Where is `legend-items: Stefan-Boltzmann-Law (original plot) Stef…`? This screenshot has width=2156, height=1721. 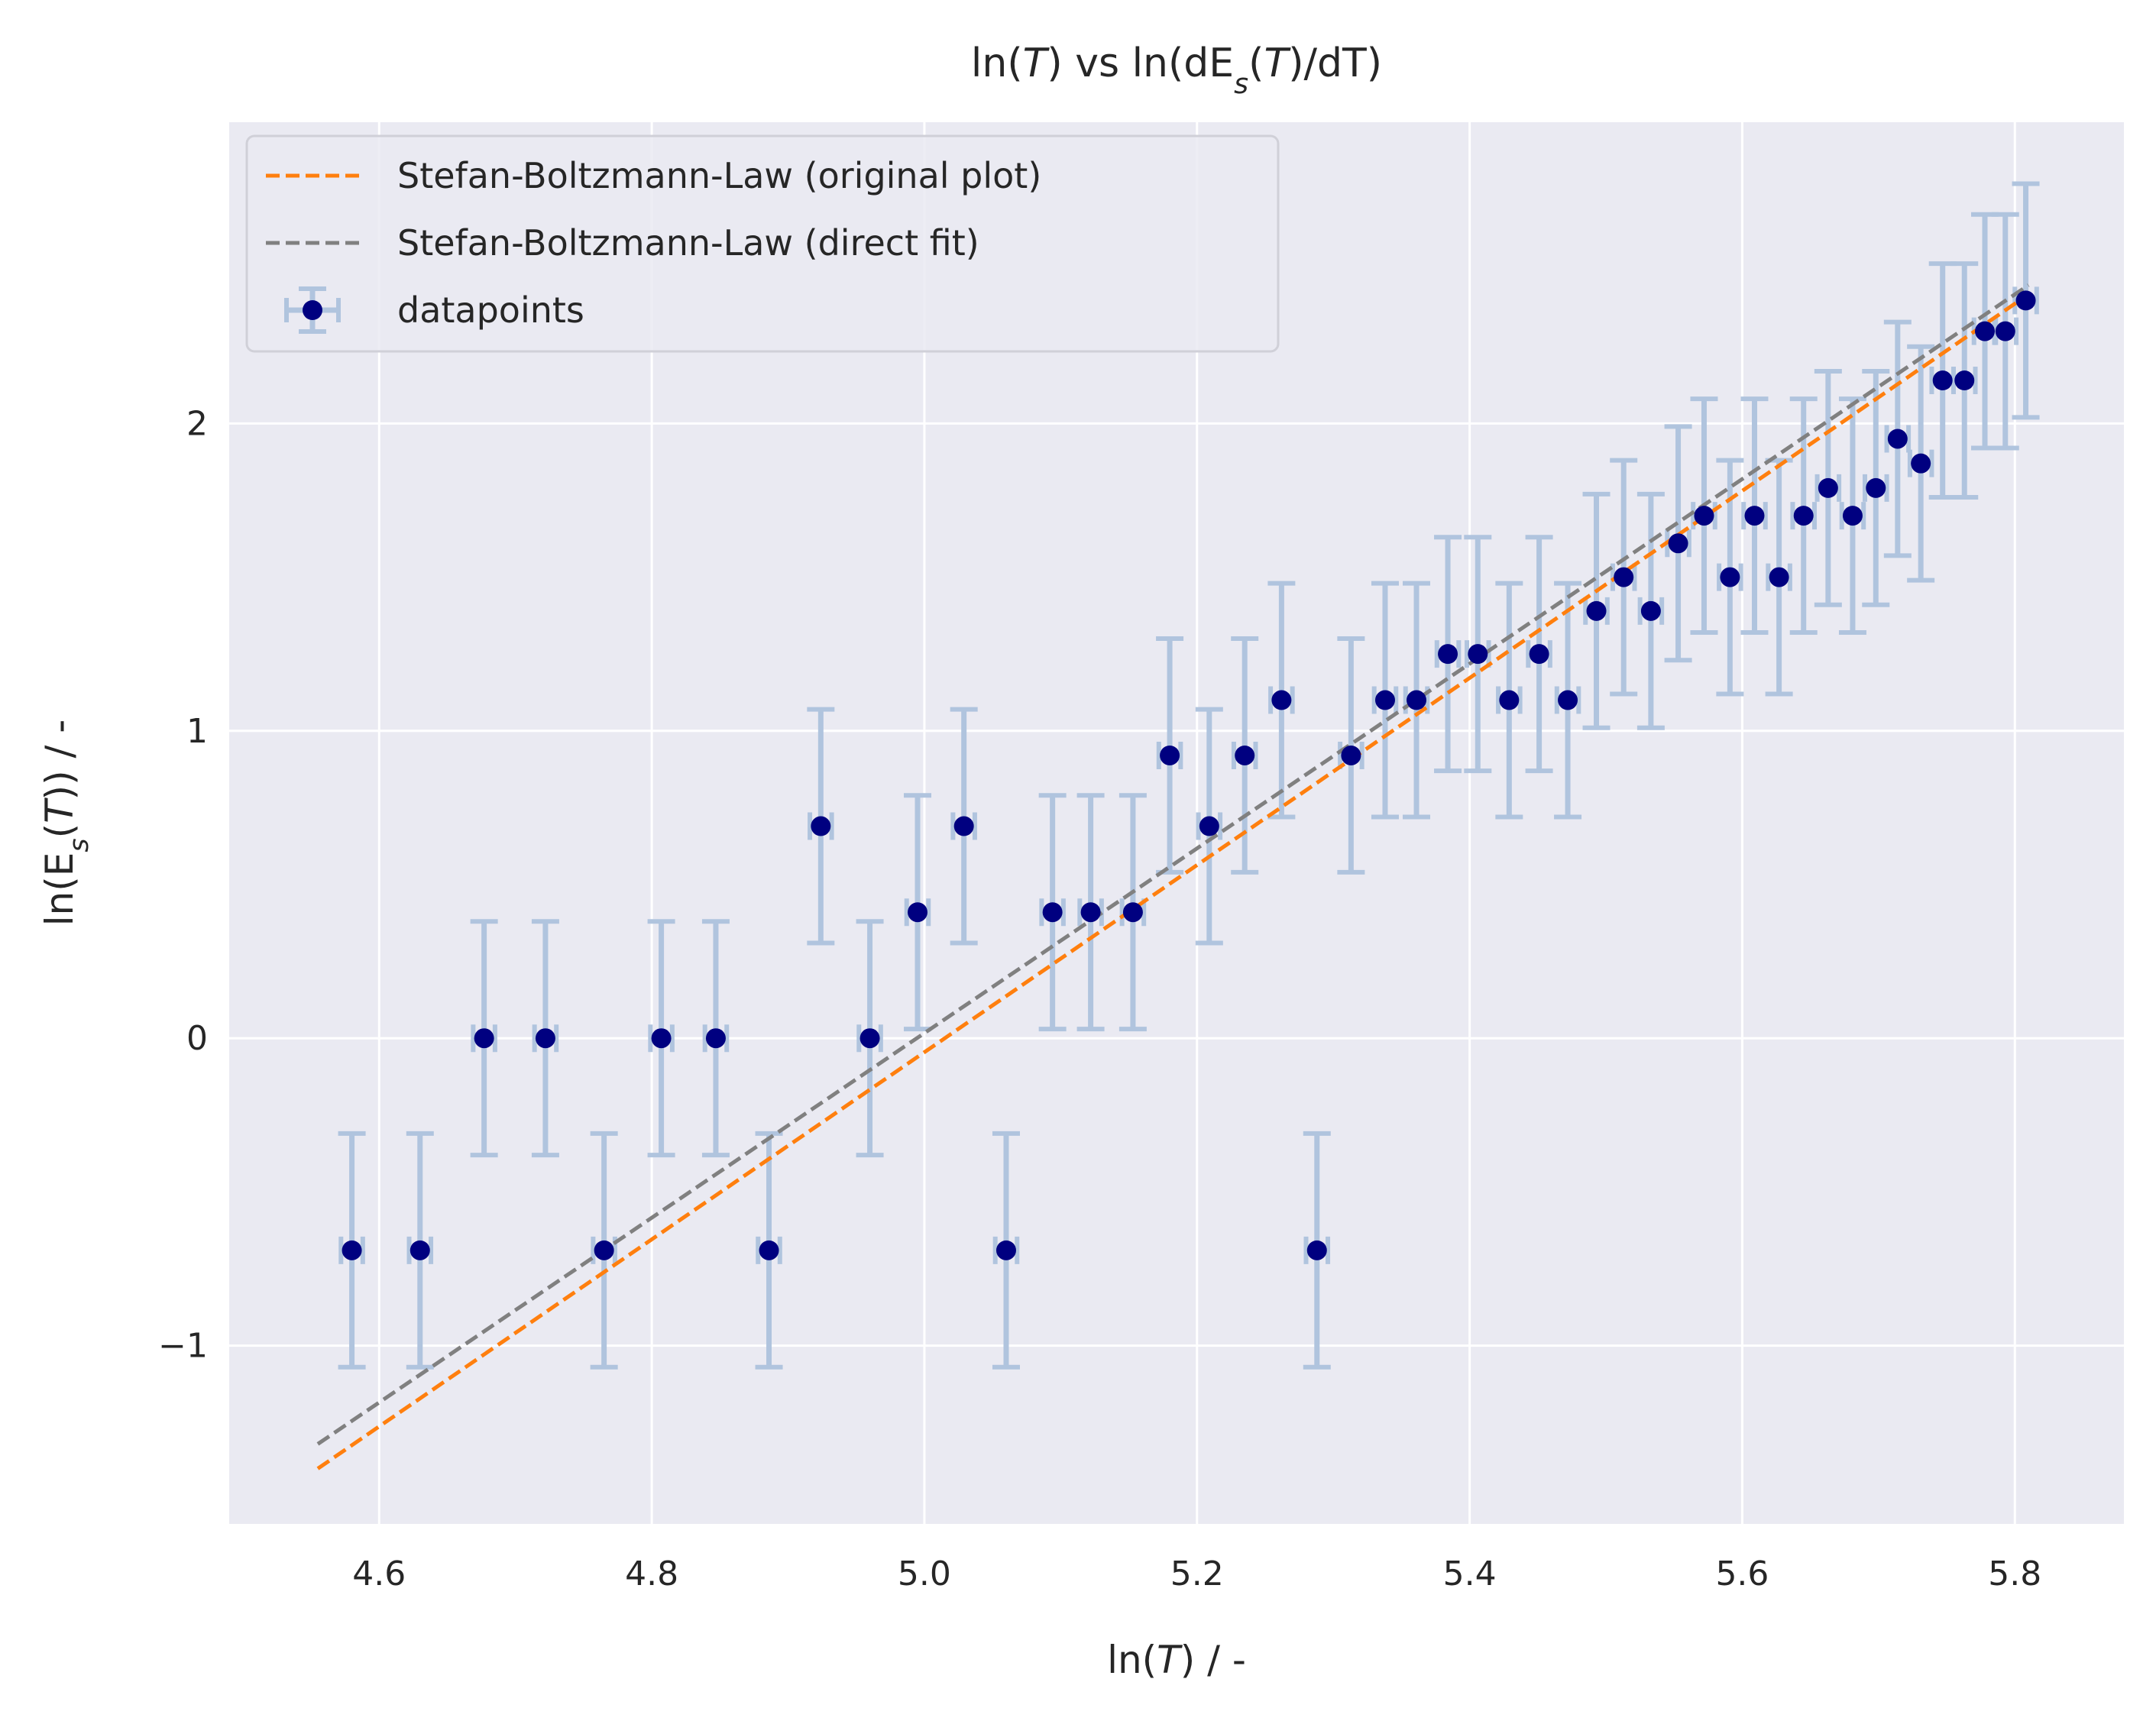
legend-items: Stefan-Boltzmann-Law (original plot) Stef… is located at coordinates (654, 244).